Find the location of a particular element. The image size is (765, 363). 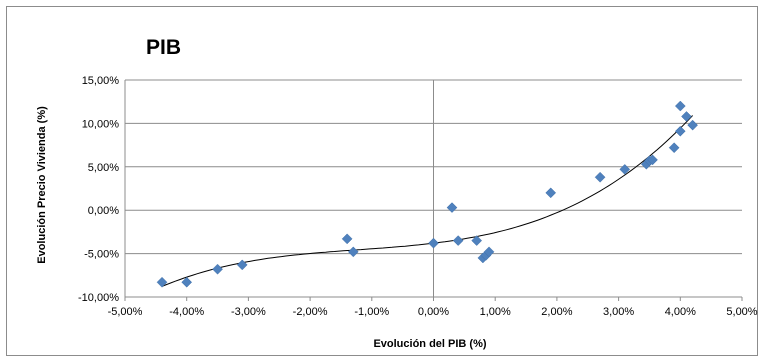

x-tick-label: 3,00% is located at coordinates (618, 312).